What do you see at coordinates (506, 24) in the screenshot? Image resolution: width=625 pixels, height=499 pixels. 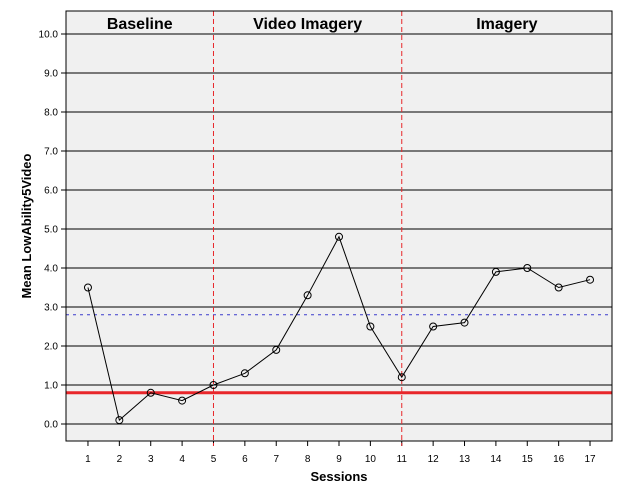 I see `phase-label: Imagery` at bounding box center [506, 24].